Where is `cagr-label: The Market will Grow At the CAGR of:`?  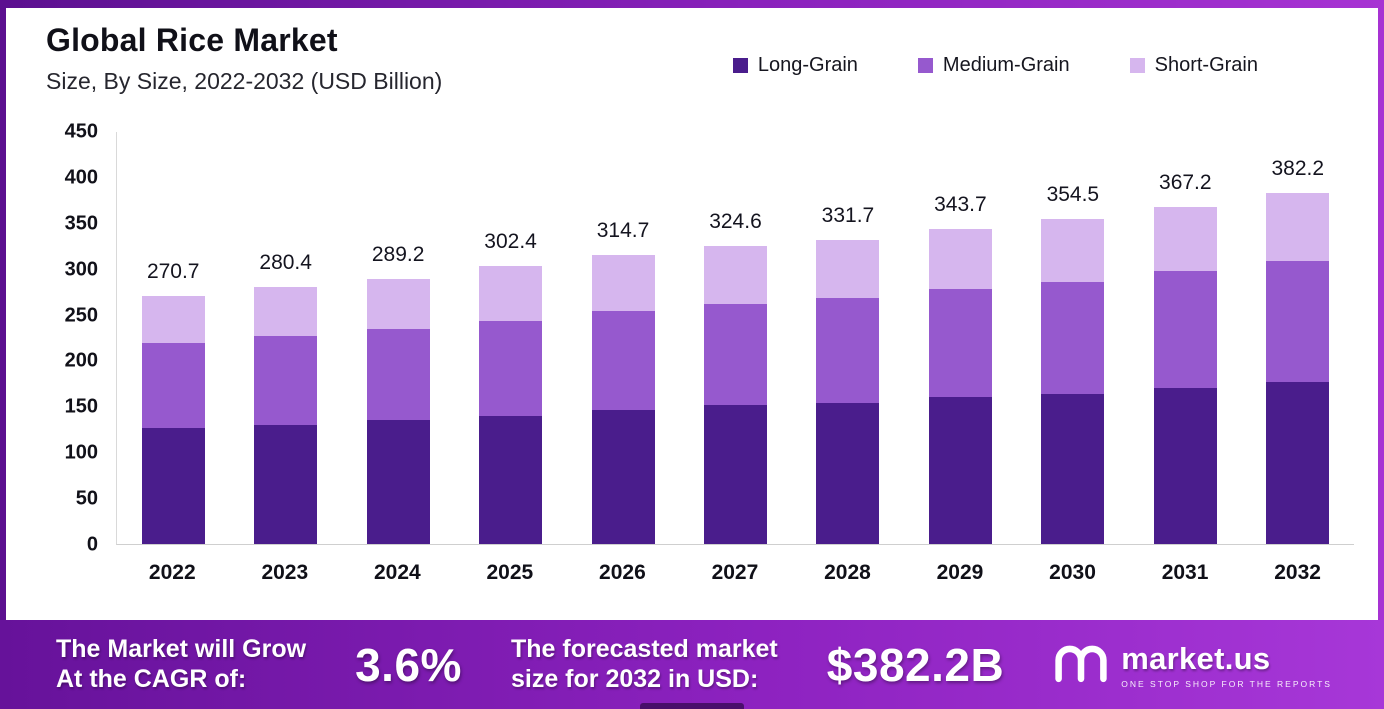
cagr-label: The Market will Grow At the CAGR of: is located at coordinates (181, 664).